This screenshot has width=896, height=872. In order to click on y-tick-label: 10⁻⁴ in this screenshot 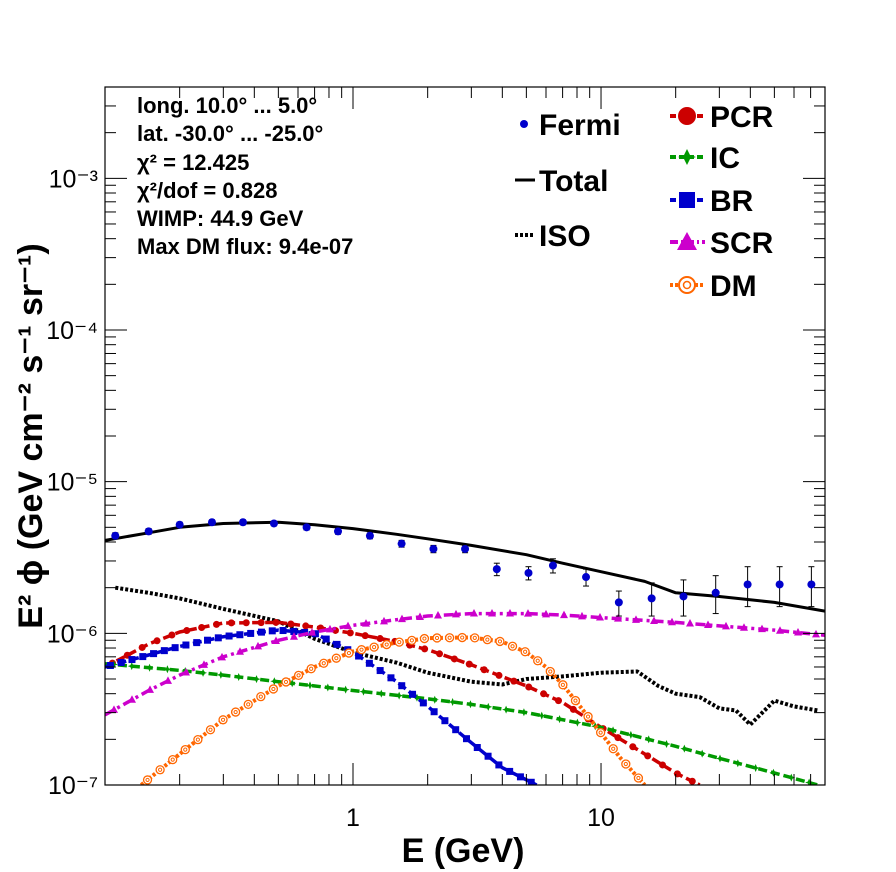, I will do `click(72, 331)`.